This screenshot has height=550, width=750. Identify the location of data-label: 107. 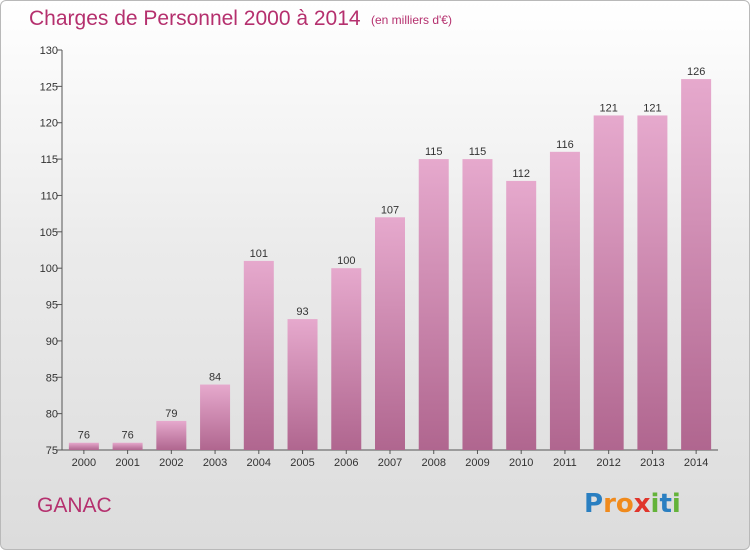
(390, 210).